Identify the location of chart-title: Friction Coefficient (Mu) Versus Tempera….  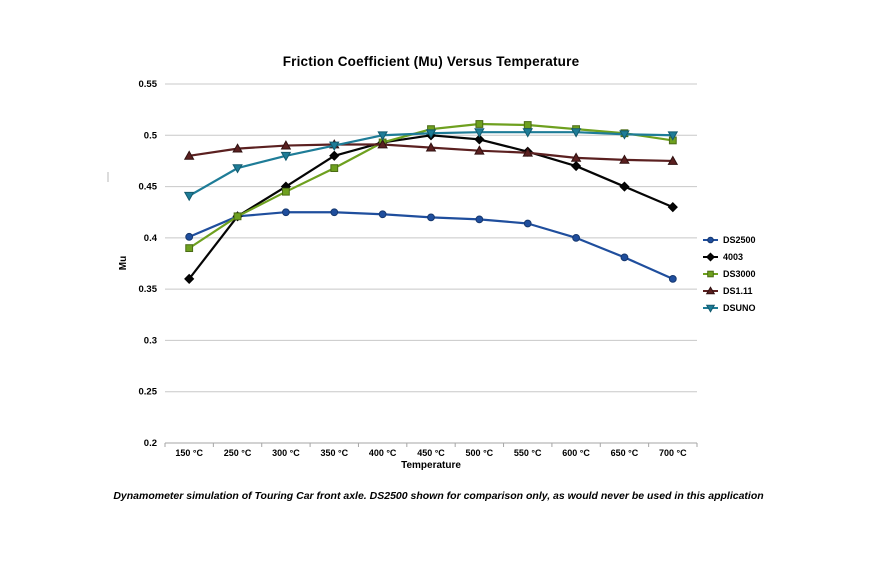
(431, 61).